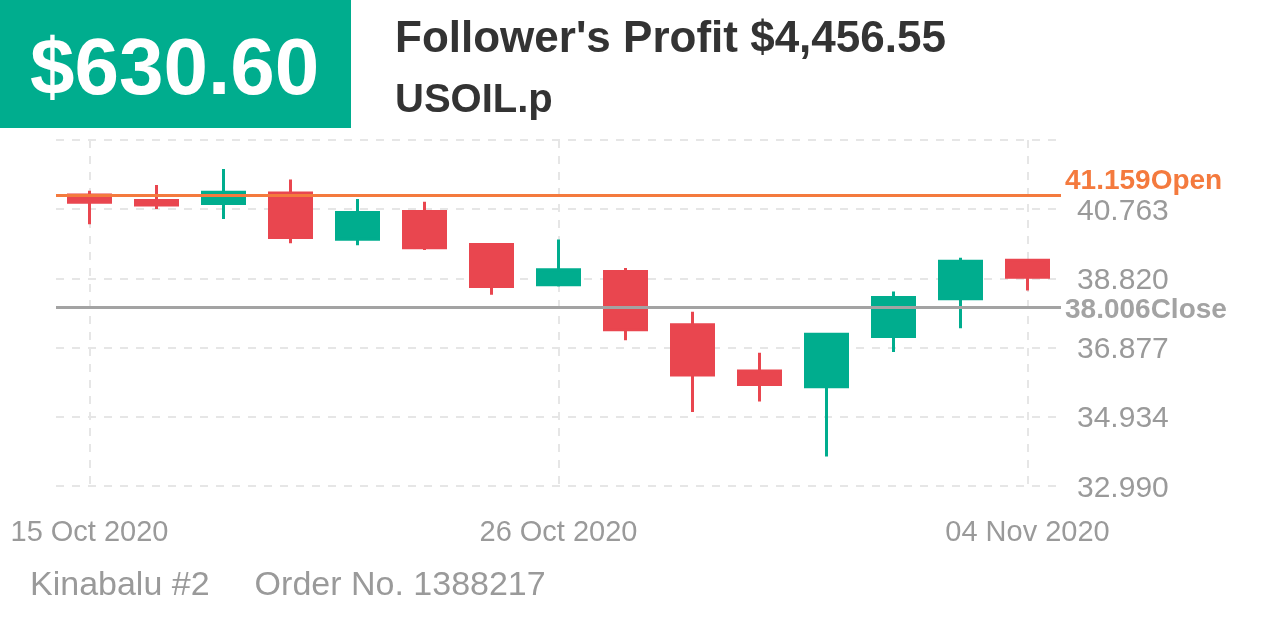 The width and height of the screenshot is (1266, 633). I want to click on x-tick-label: 04 Nov 2020, so click(1027, 530).